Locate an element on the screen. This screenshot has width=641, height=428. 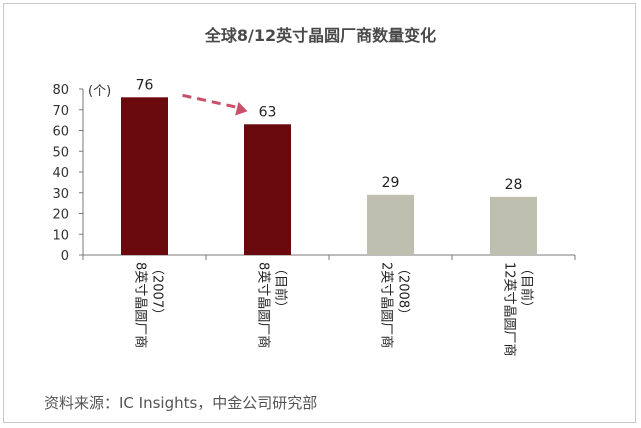
y-tick-label: 10 is located at coordinates (60, 235).